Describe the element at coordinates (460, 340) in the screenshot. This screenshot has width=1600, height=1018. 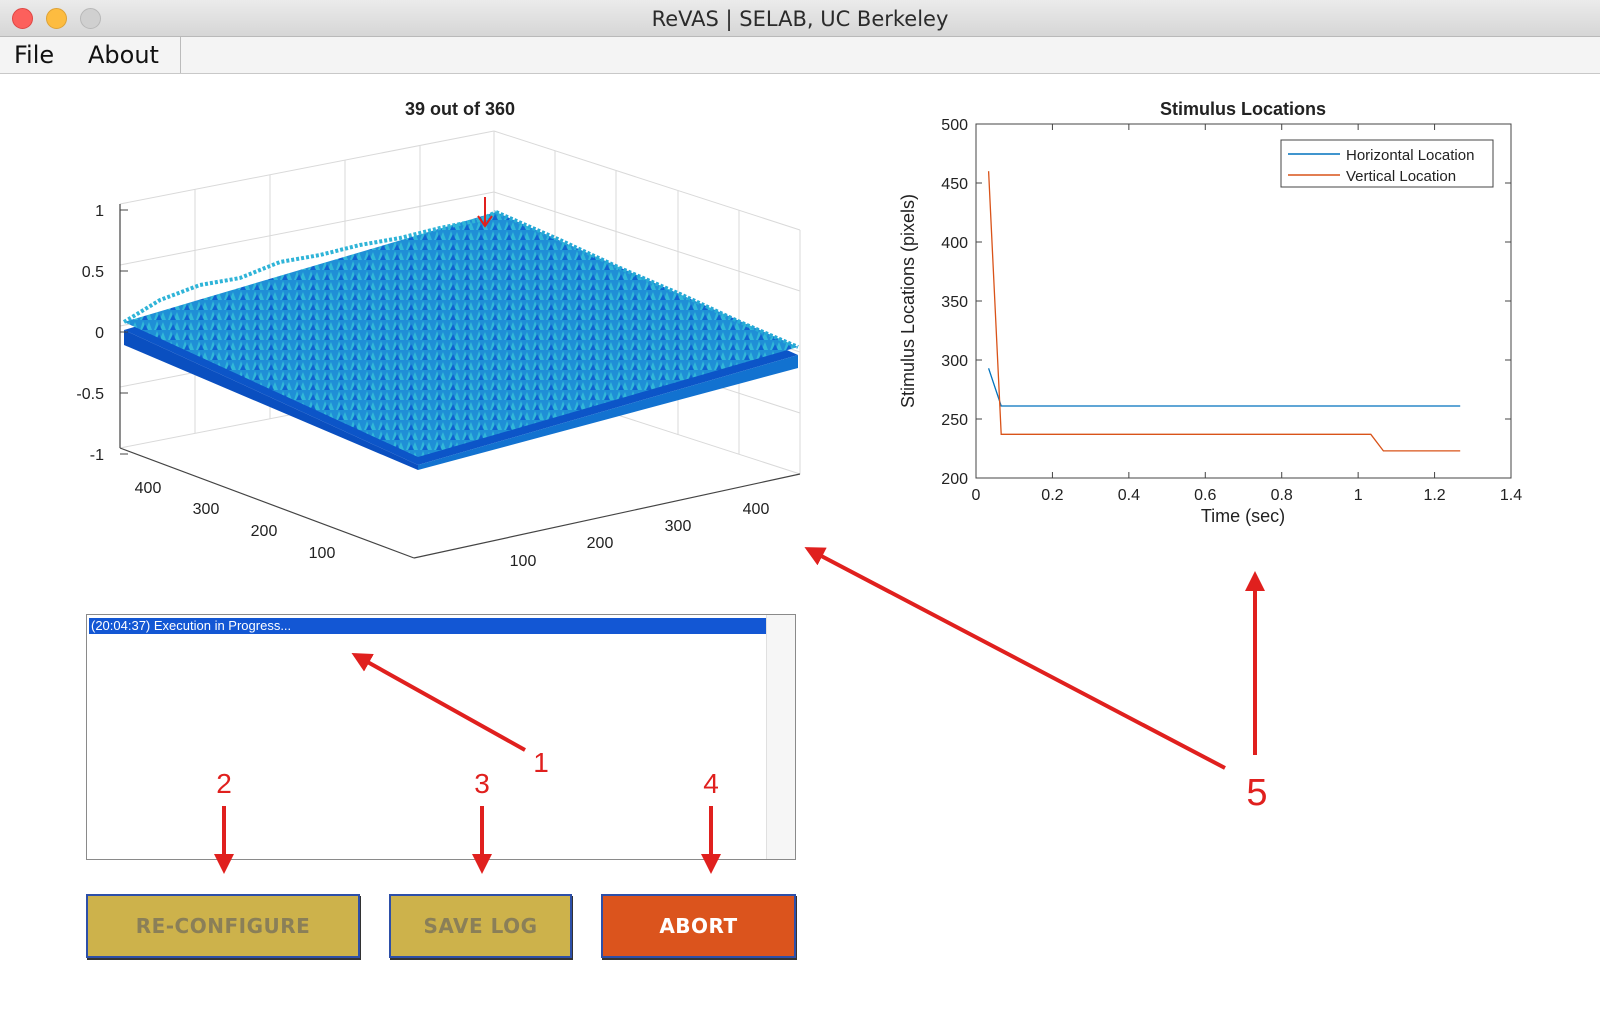
I see `surface-mesh` at that location.